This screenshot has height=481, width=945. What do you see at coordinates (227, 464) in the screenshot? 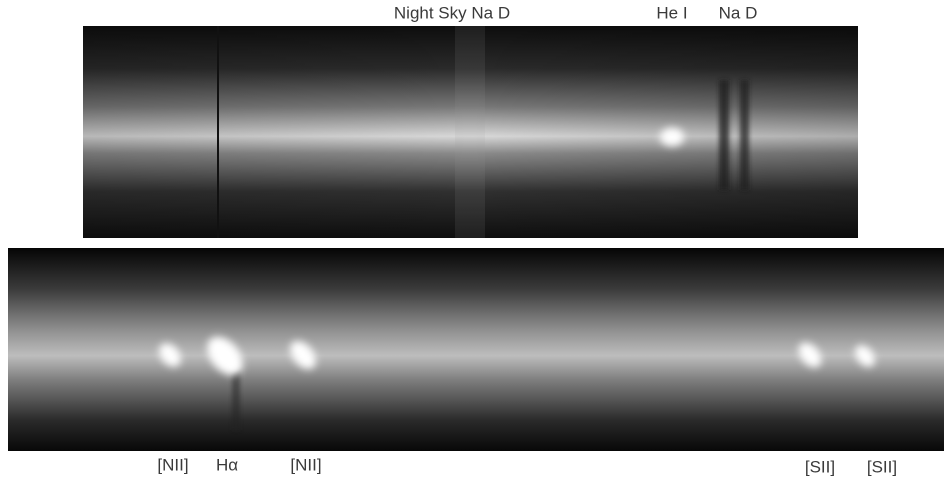
I see `line-label: Hα` at bounding box center [227, 464].